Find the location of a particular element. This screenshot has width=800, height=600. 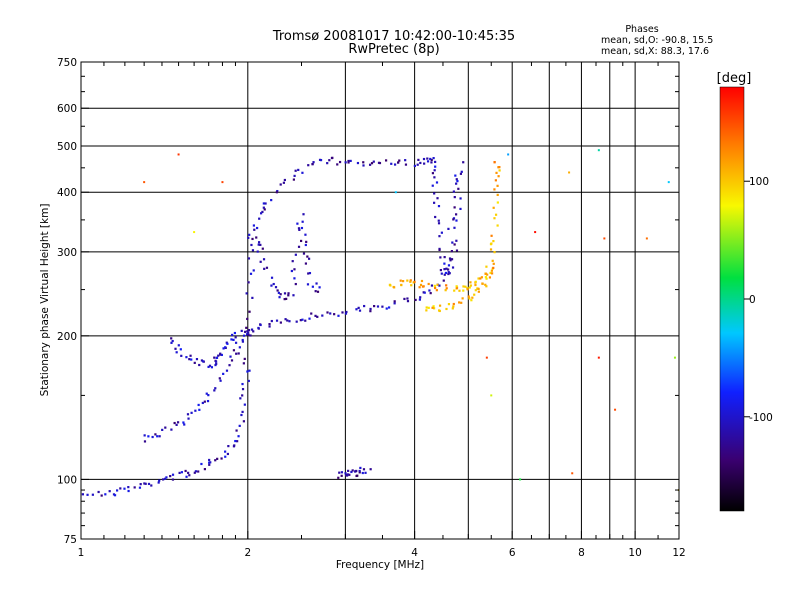

x-tick-label: 12 is located at coordinates (678, 553).